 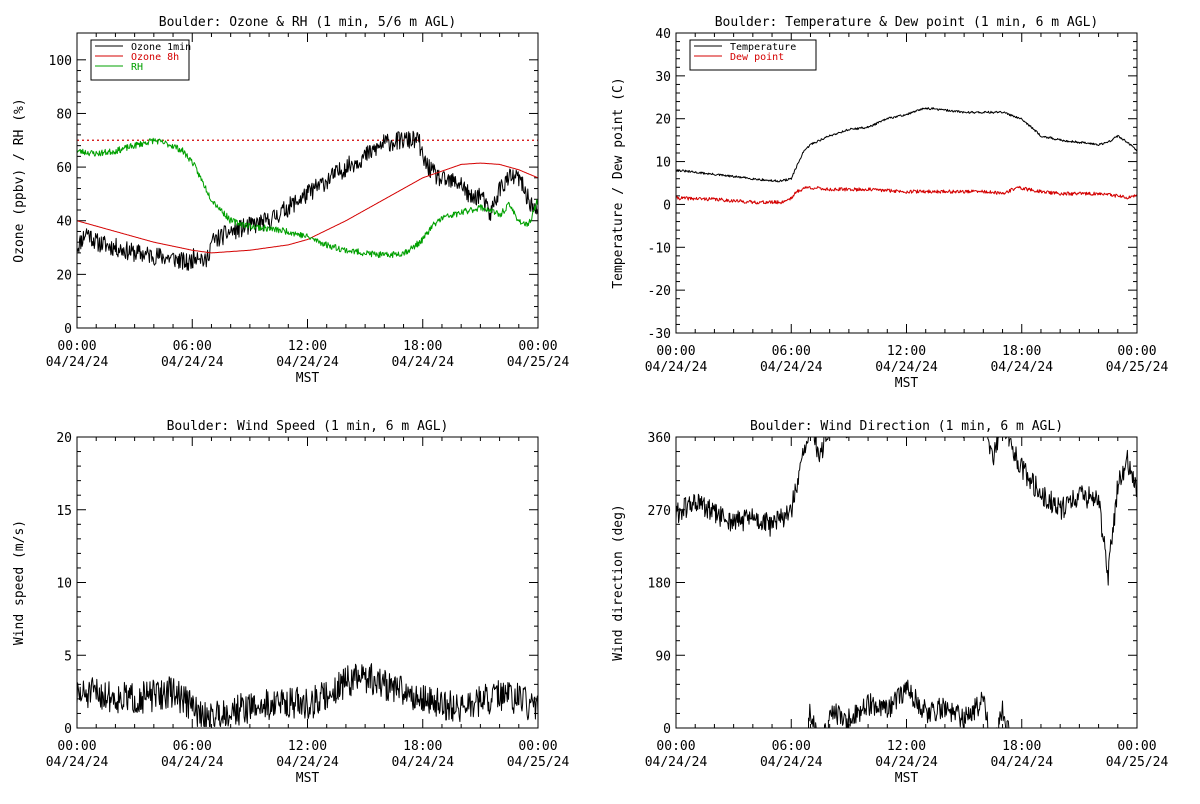 I want to click on y-axis-label: Ozone (ppbv) / RH (%), so click(x=19, y=180).